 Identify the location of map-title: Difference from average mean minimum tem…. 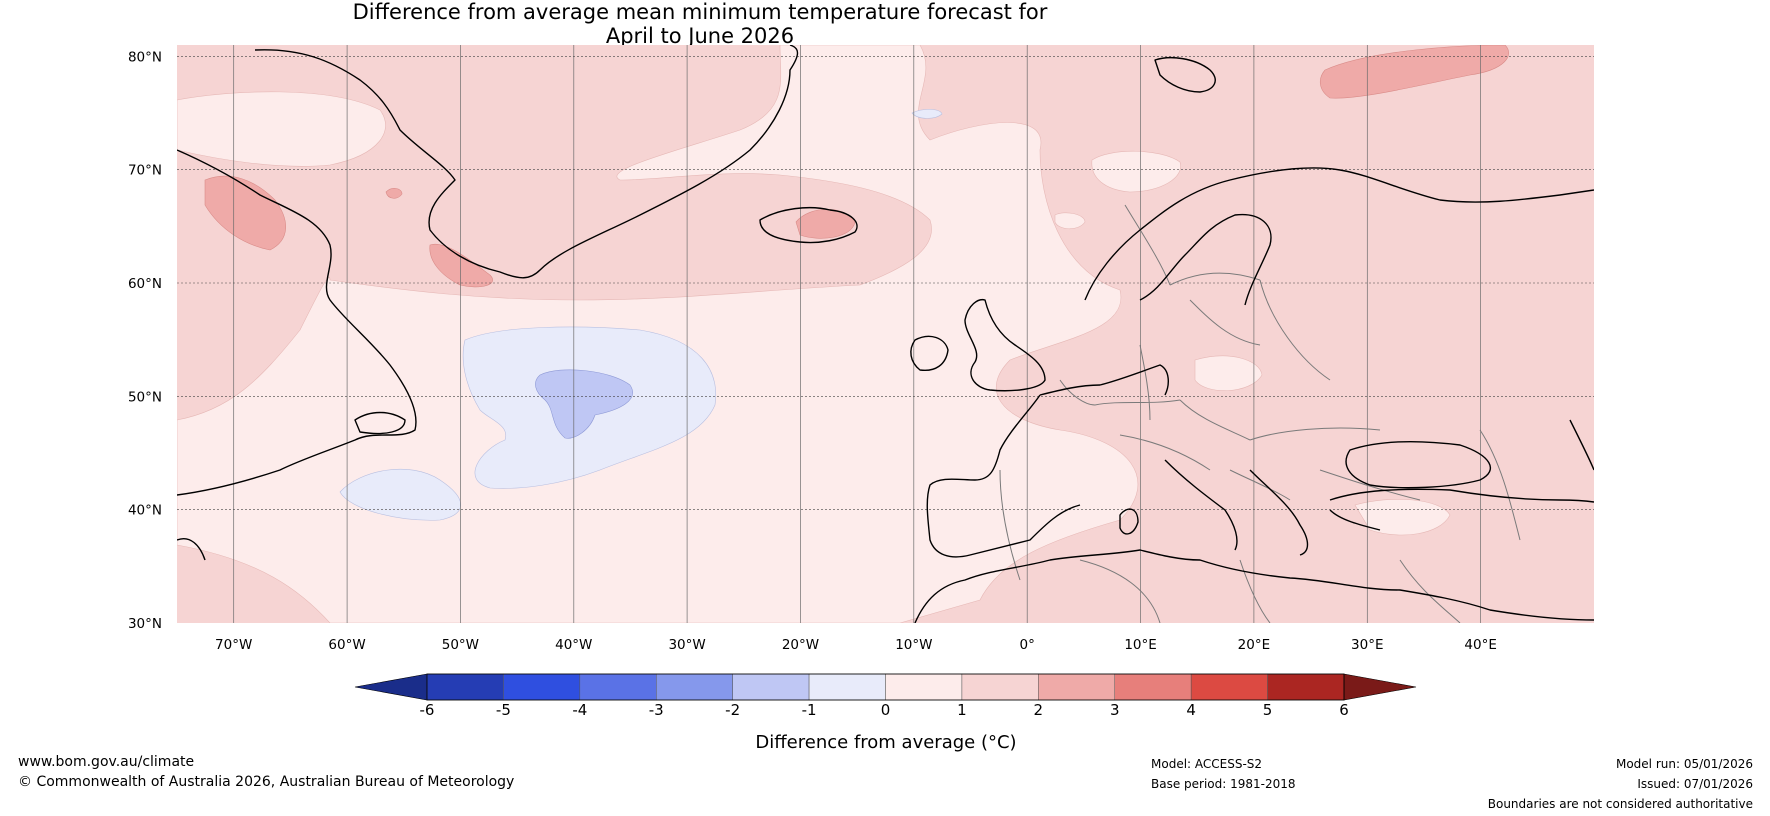
(700, 24).